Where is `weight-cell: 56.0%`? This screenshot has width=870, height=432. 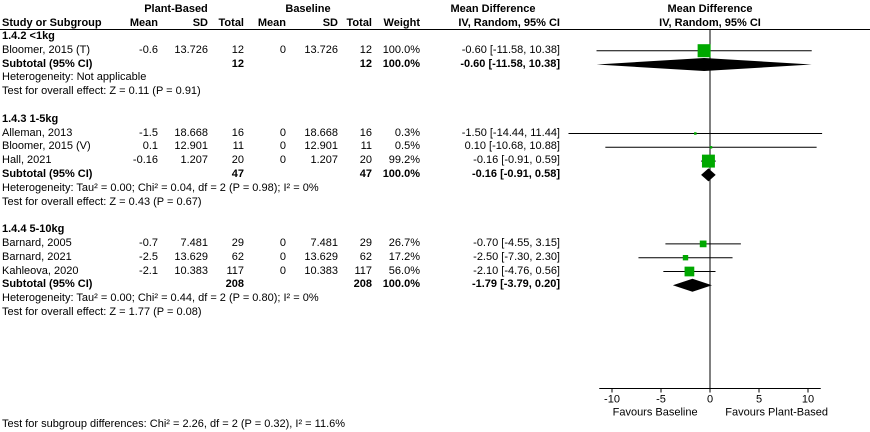
weight-cell: 56.0% is located at coordinates (404, 270).